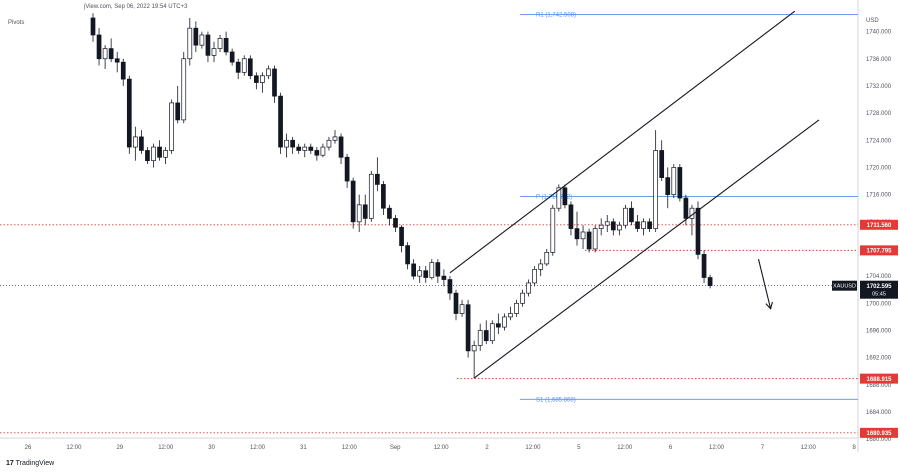 The width and height of the screenshot is (900, 475). I want to click on x-tick-label: 29, so click(119, 448).